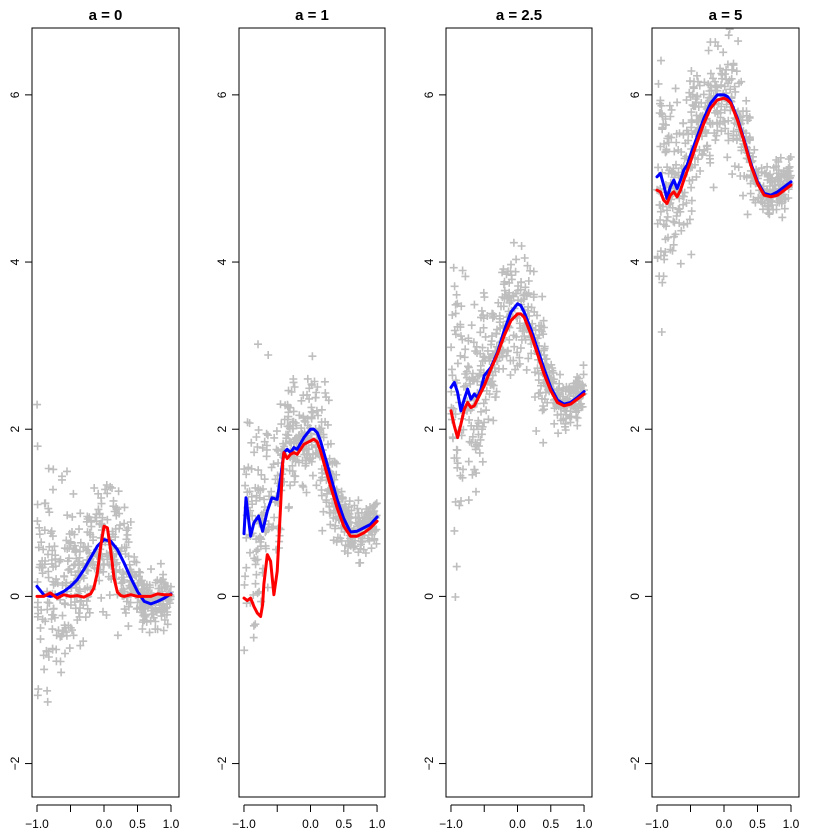 The height and width of the screenshot is (830, 830). What do you see at coordinates (106, 15) in the screenshot?
I see `panel-title: a = 0` at bounding box center [106, 15].